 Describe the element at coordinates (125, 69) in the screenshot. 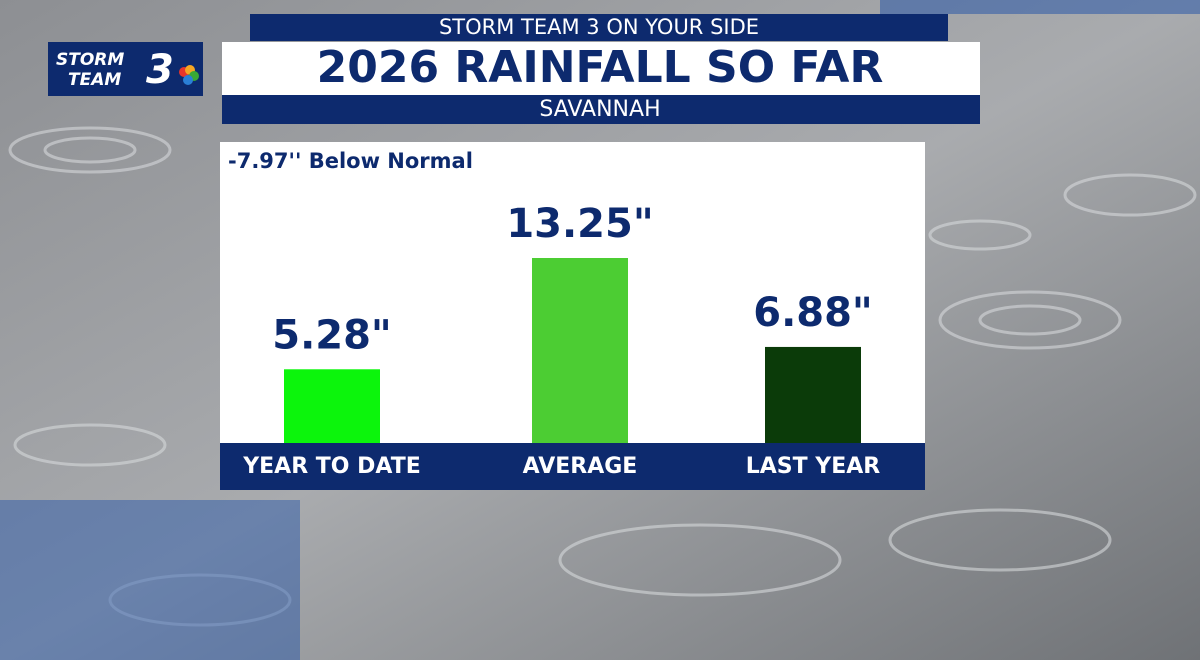

I see `logo-box` at that location.